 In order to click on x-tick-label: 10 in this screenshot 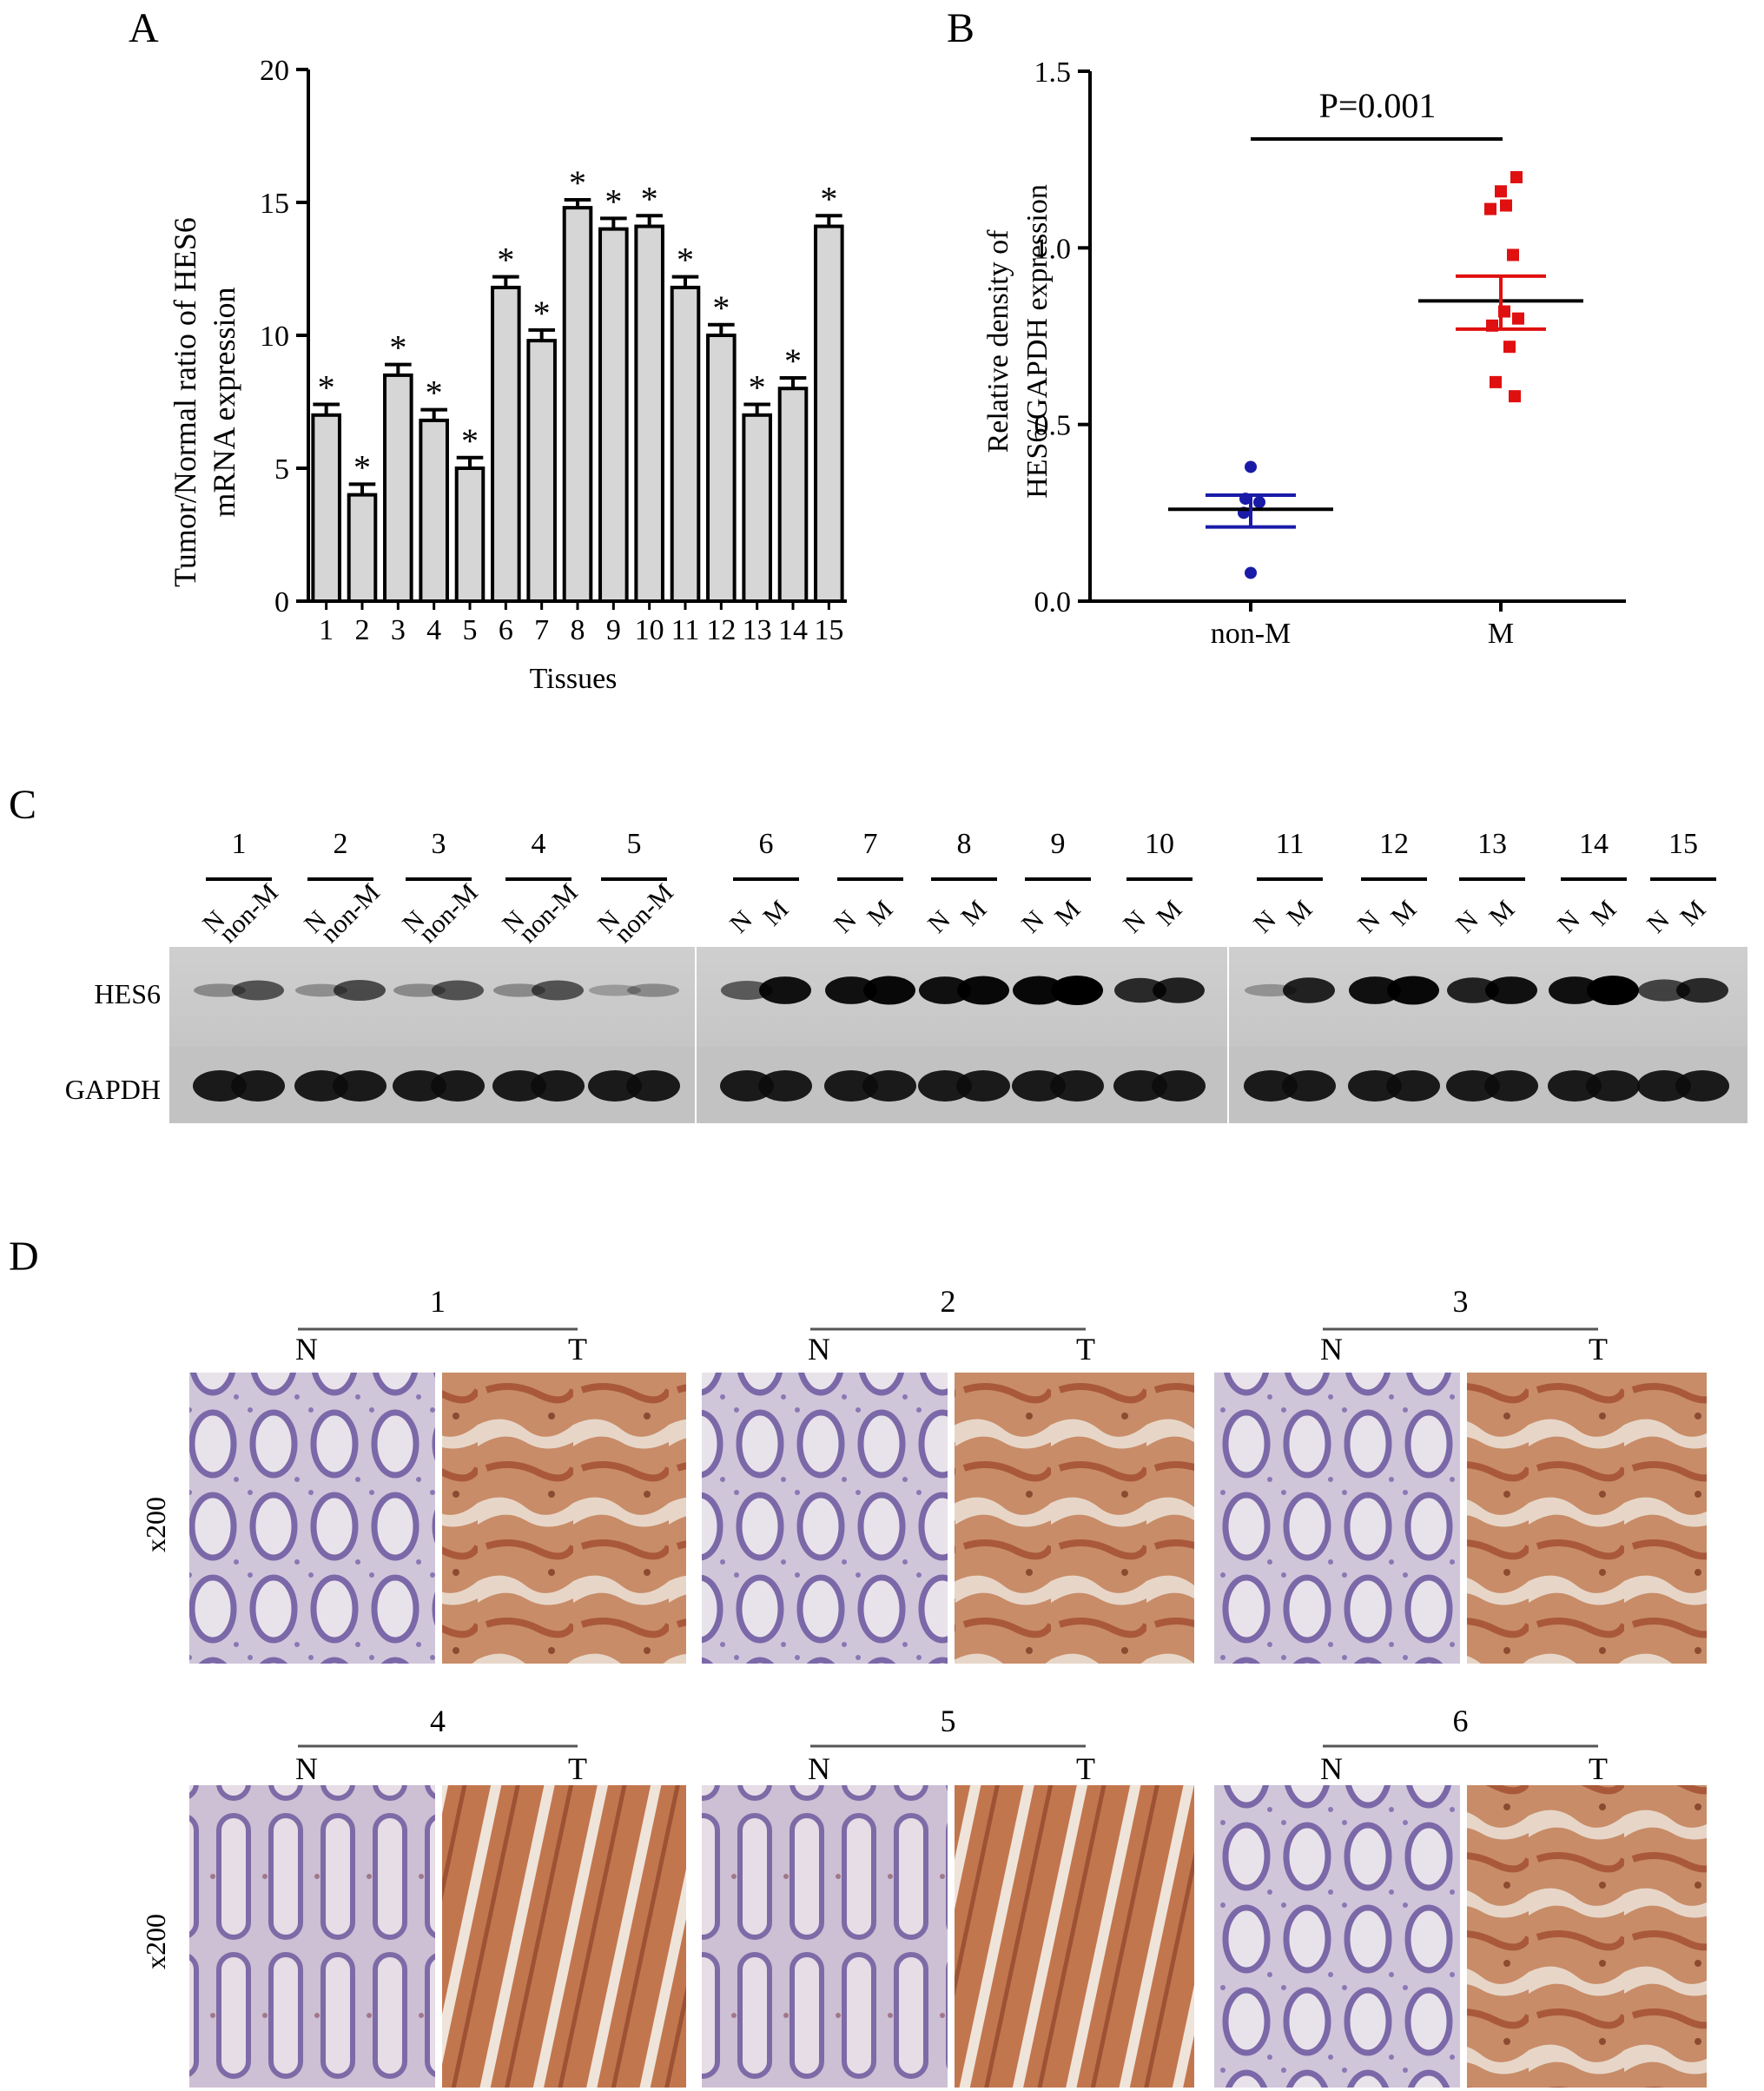, I will do `click(649, 630)`.